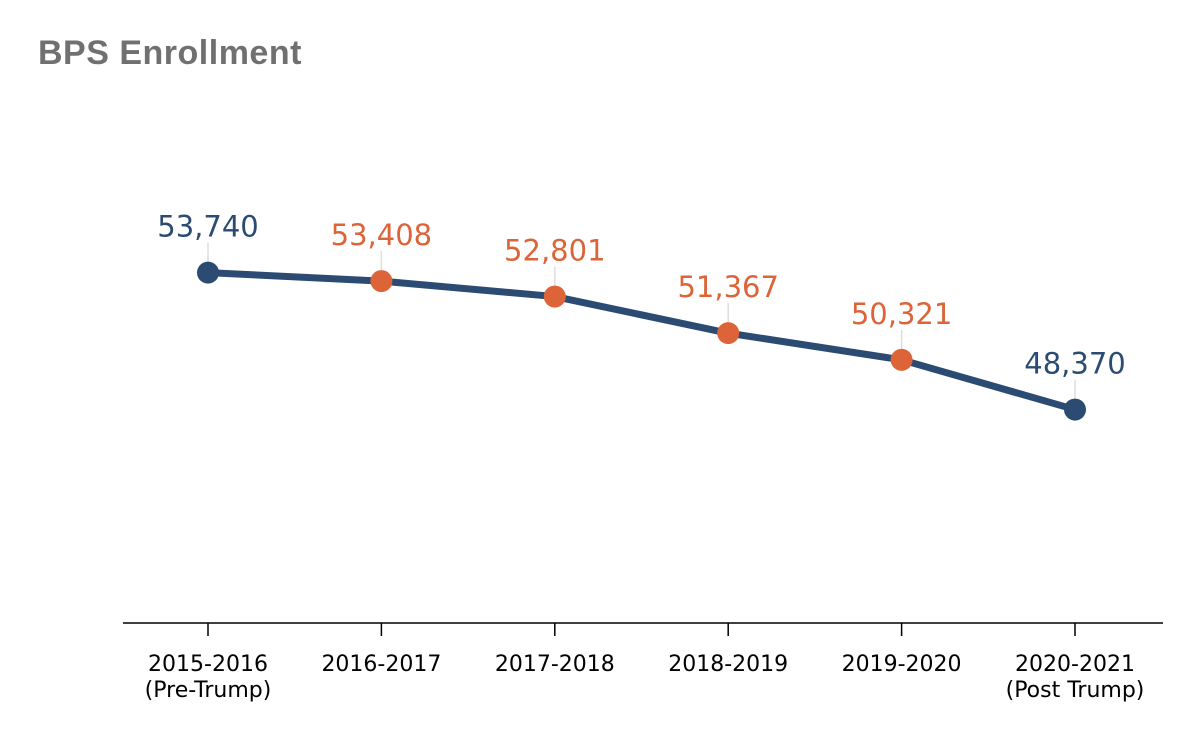  Describe the element at coordinates (208, 690) in the screenshot. I see `x-tick-label: (Pre-Trump)` at that location.